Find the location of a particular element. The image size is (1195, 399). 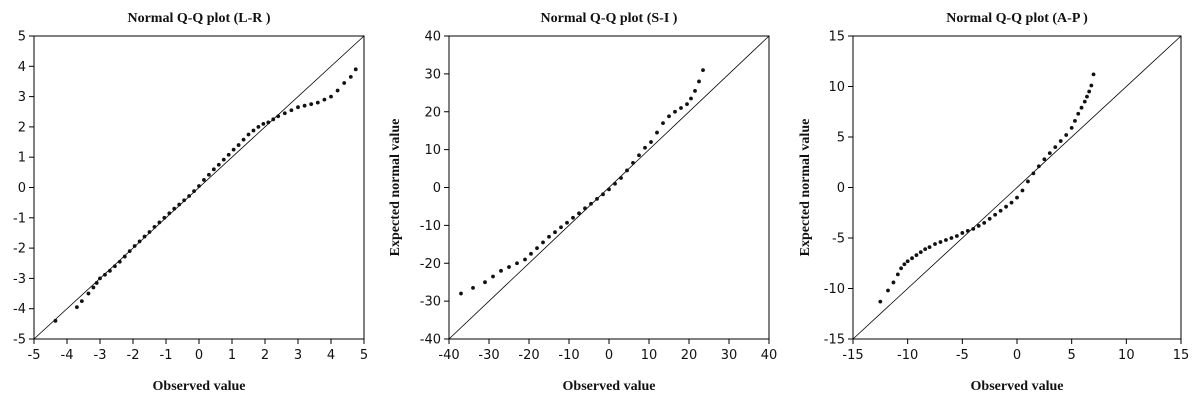

y-tick-label: -4 is located at coordinates (19, 309).